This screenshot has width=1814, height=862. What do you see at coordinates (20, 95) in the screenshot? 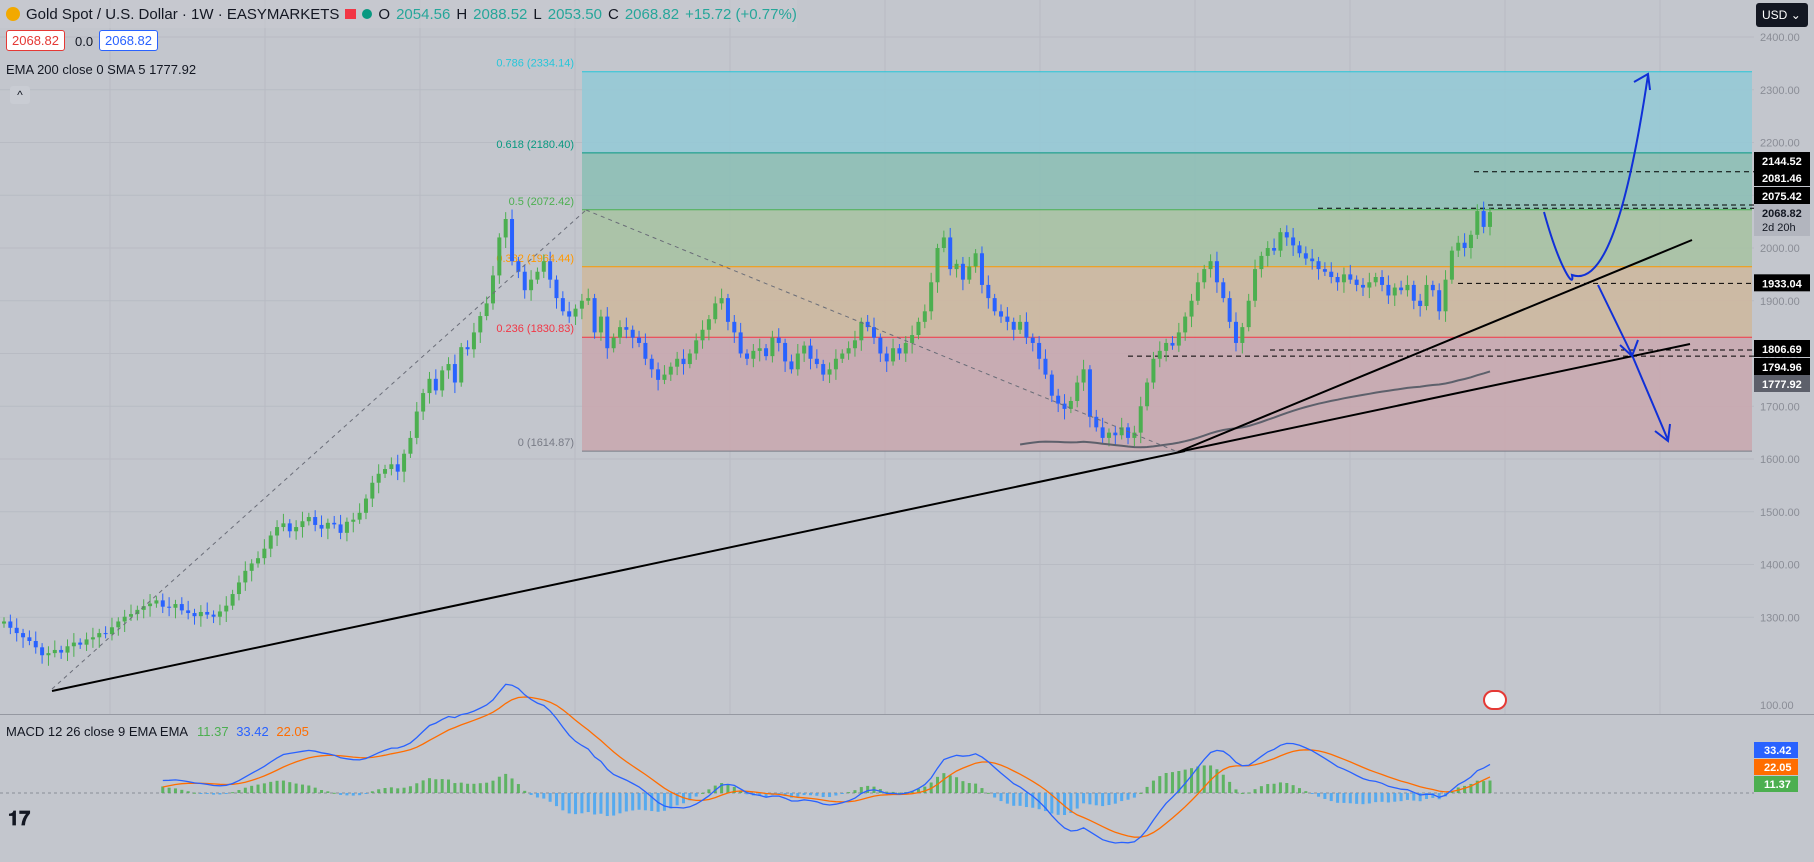
I see `collapse-caret-icon: ^` at bounding box center [20, 95].